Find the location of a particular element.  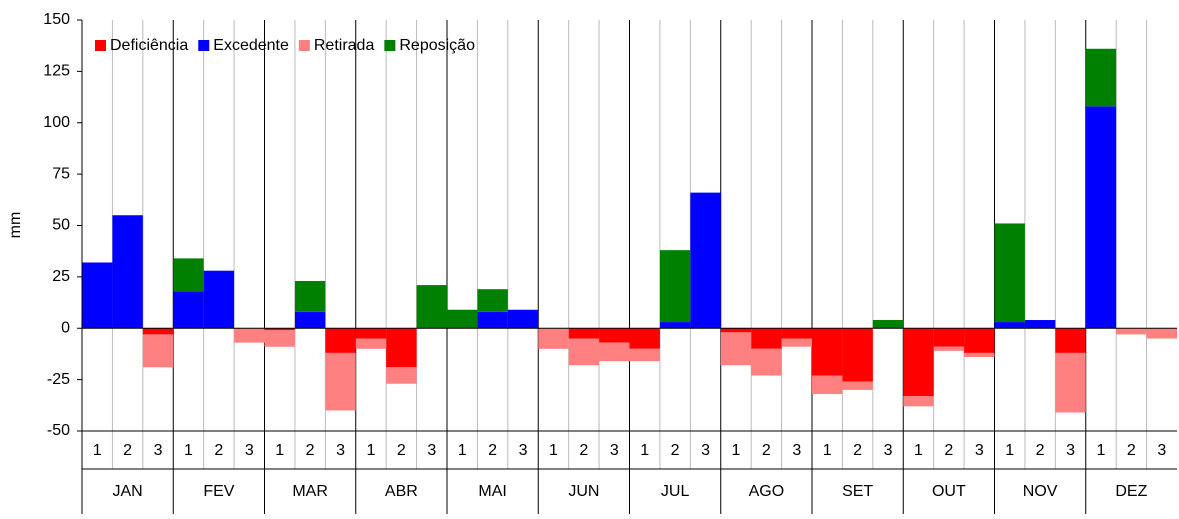

legend-label: Deficiência is located at coordinates (149, 45).